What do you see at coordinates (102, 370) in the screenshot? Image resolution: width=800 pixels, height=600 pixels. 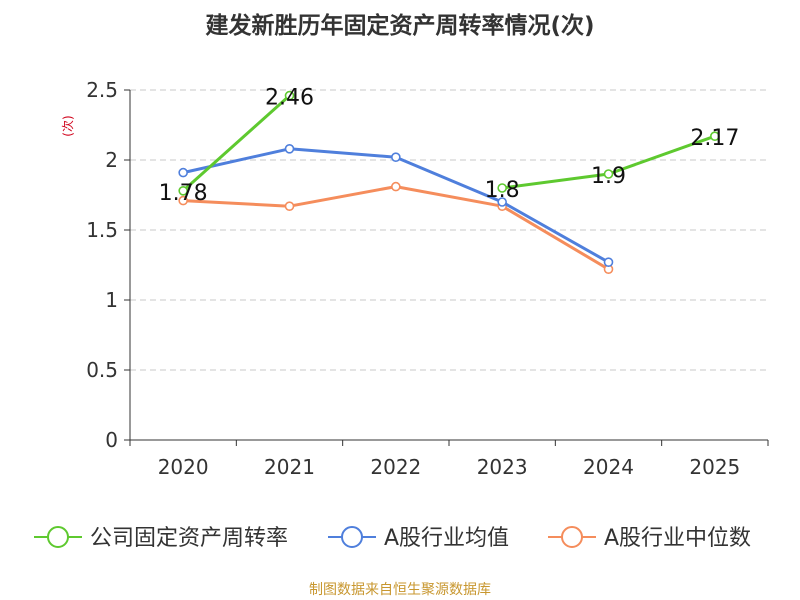 I see `y-tick-label: 0.5` at bounding box center [102, 370].